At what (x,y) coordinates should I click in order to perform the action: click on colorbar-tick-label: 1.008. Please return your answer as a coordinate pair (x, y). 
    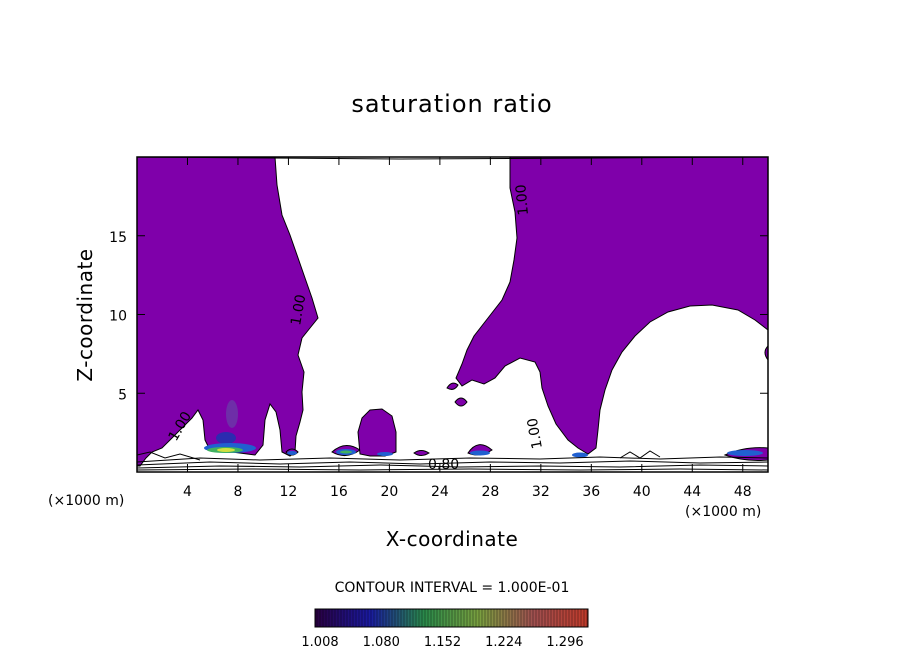
    Looking at the image, I should click on (319, 642).